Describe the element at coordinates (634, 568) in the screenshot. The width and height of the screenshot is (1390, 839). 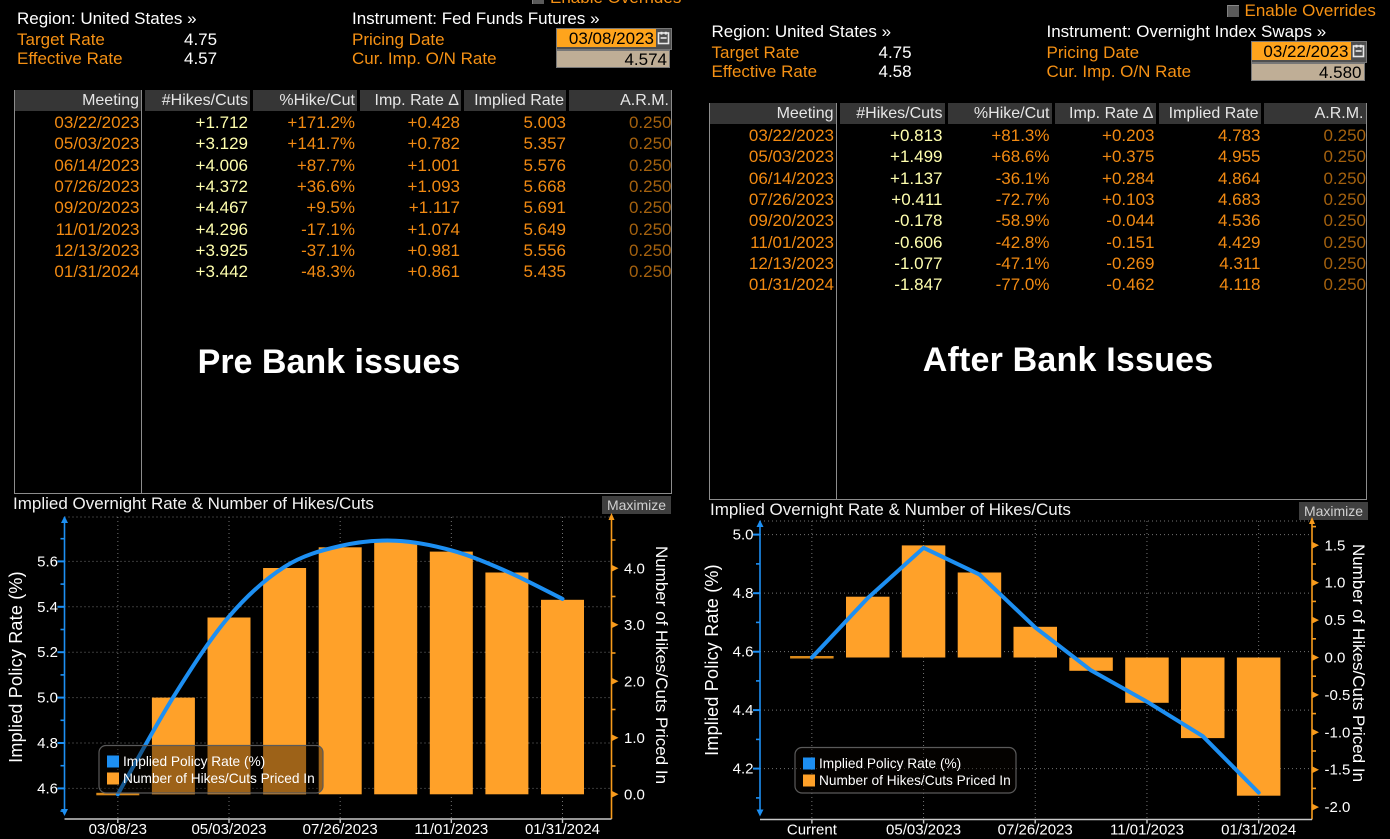
I see `svg-text: 4.0` at that location.